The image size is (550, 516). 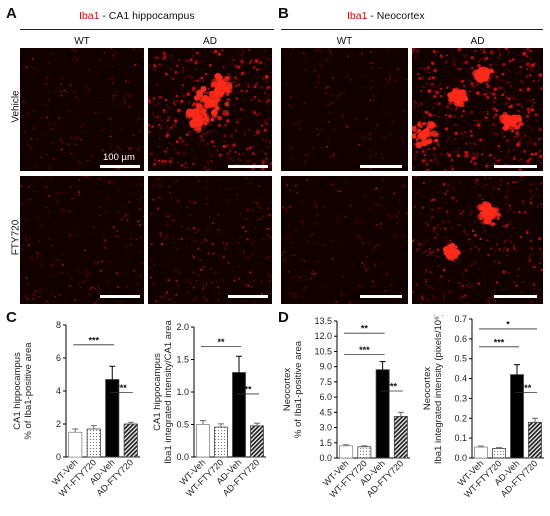 What do you see at coordinates (82, 240) in the screenshot?
I see `micrograph-a-wt-fty720` at bounding box center [82, 240].